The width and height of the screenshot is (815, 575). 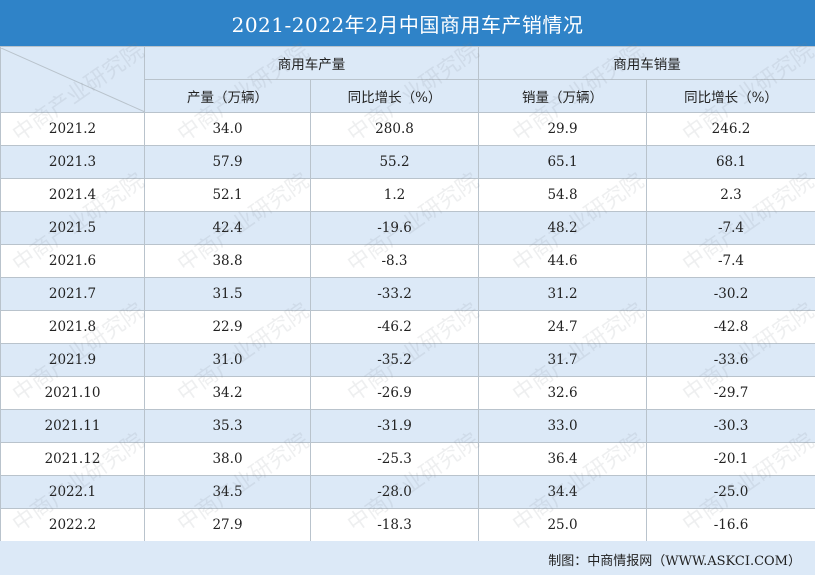 What do you see at coordinates (394, 459) in the screenshot?
I see `production-yoy-cell: -25.3` at bounding box center [394, 459].